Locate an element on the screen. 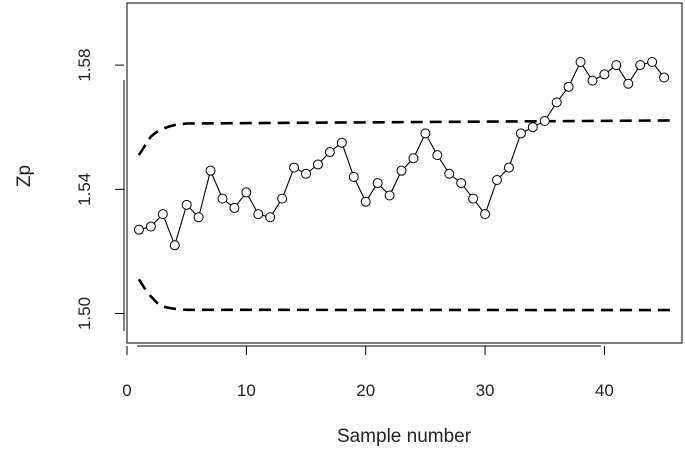 The image size is (685, 451). y-ticks: 1.50 1.54 1.58 is located at coordinates (99, 189).